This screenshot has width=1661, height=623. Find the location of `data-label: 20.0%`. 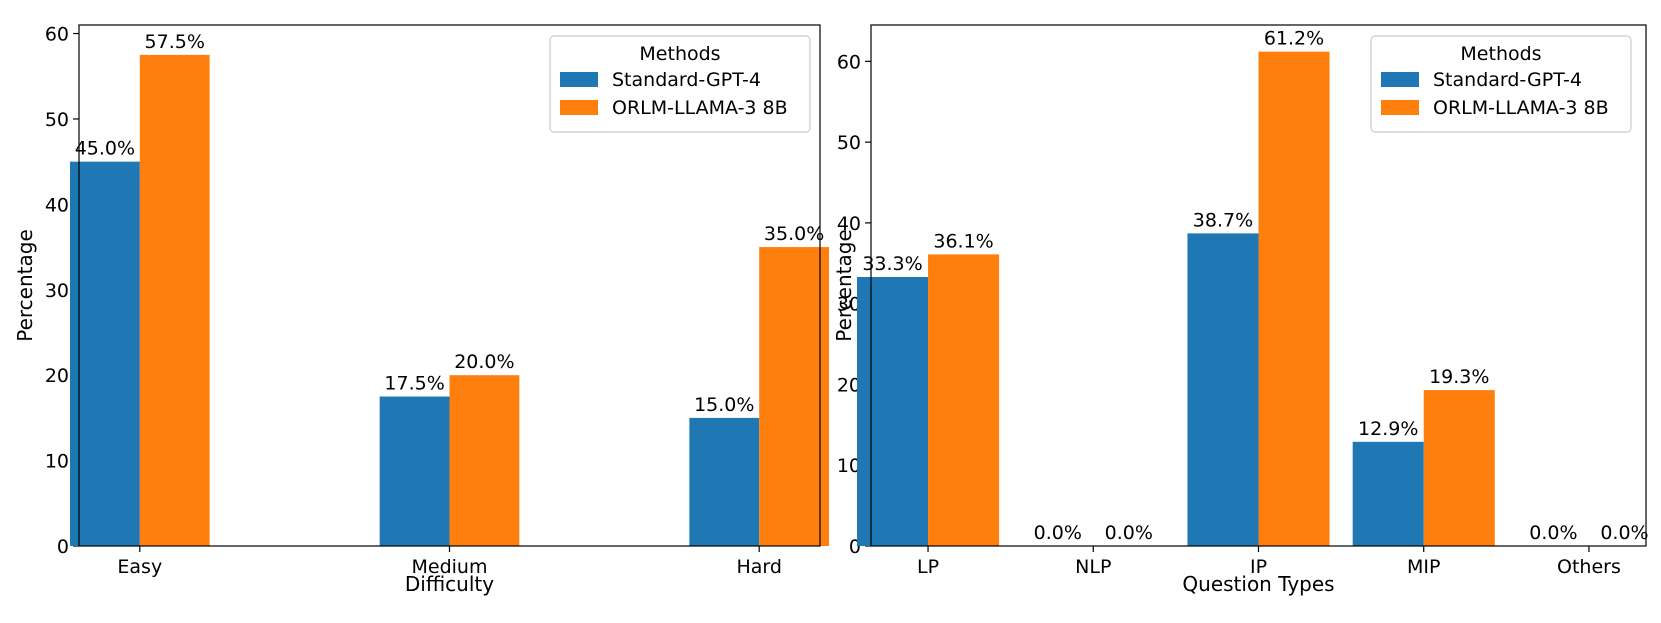

data-label: 20.0% is located at coordinates (484, 362).